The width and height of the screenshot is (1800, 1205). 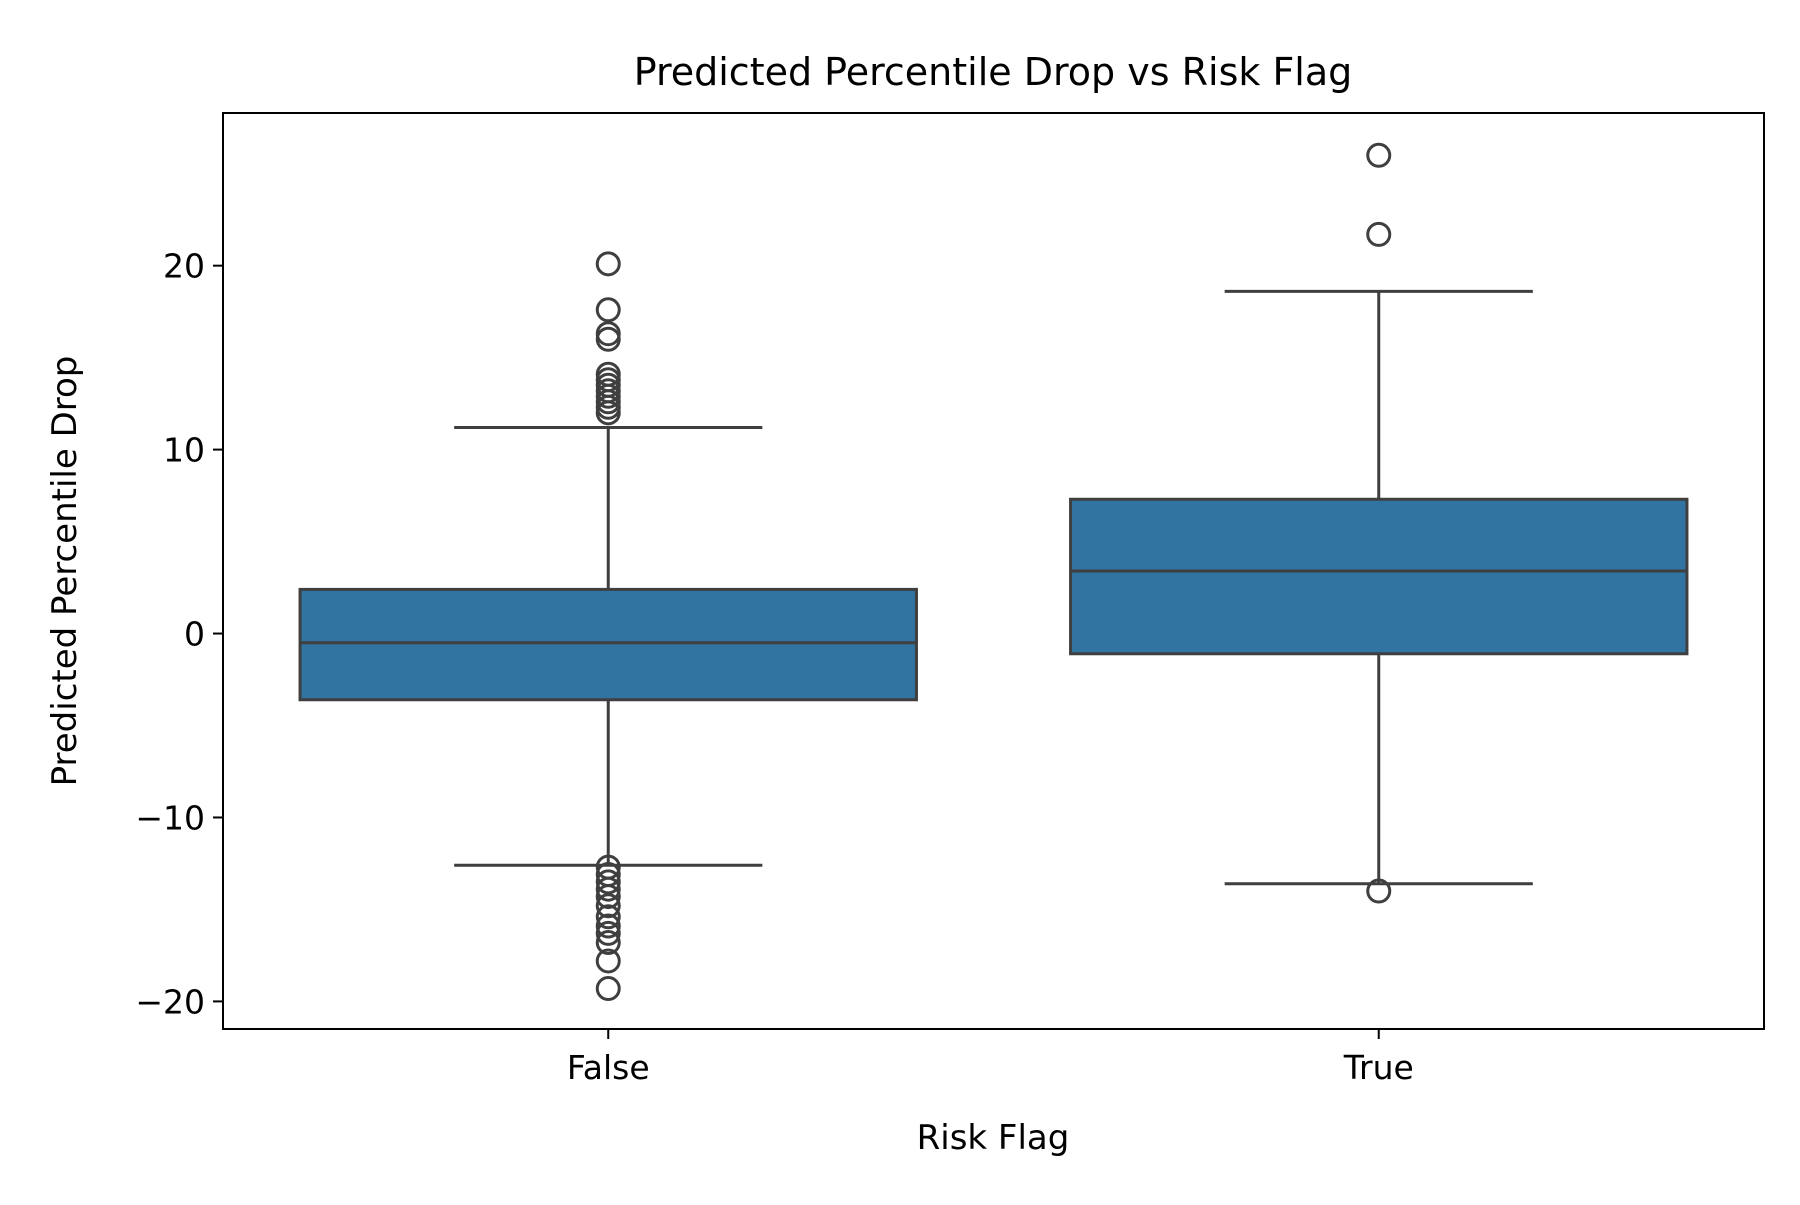 I want to click on y-tick-label: −20, so click(x=170, y=1001).